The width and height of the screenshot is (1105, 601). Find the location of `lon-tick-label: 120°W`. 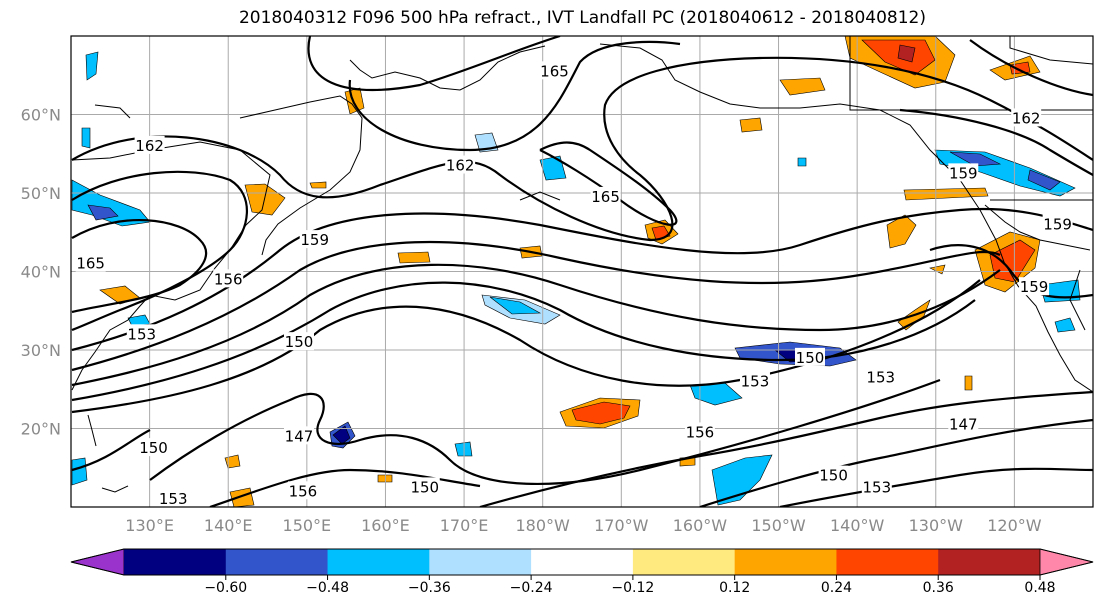

lon-tick-label: 120°W is located at coordinates (1014, 525).